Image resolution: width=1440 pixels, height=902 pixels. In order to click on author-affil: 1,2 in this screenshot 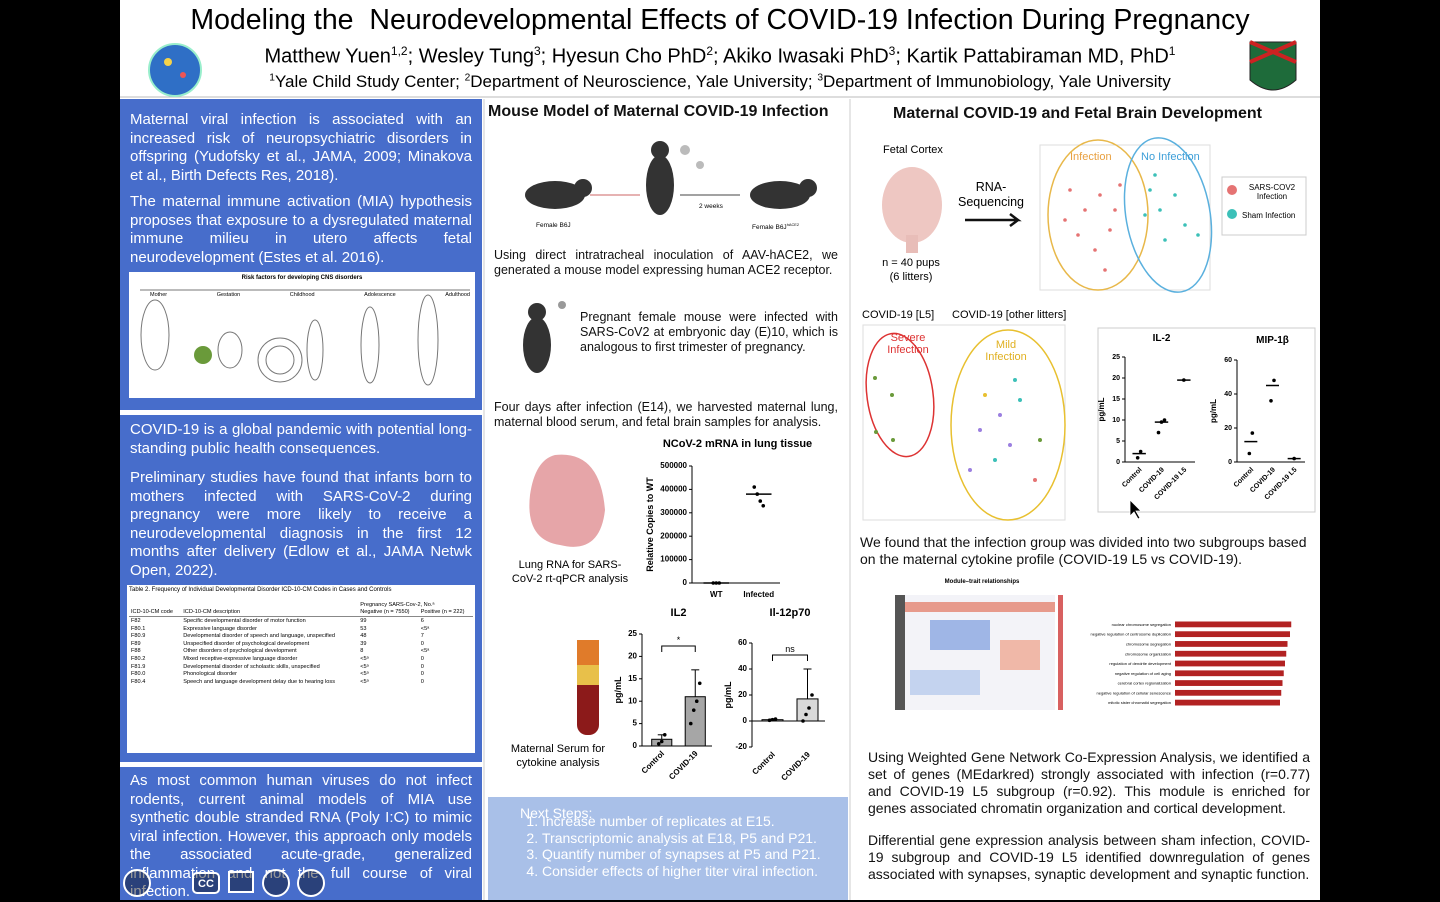, I will do `click(399, 51)`.